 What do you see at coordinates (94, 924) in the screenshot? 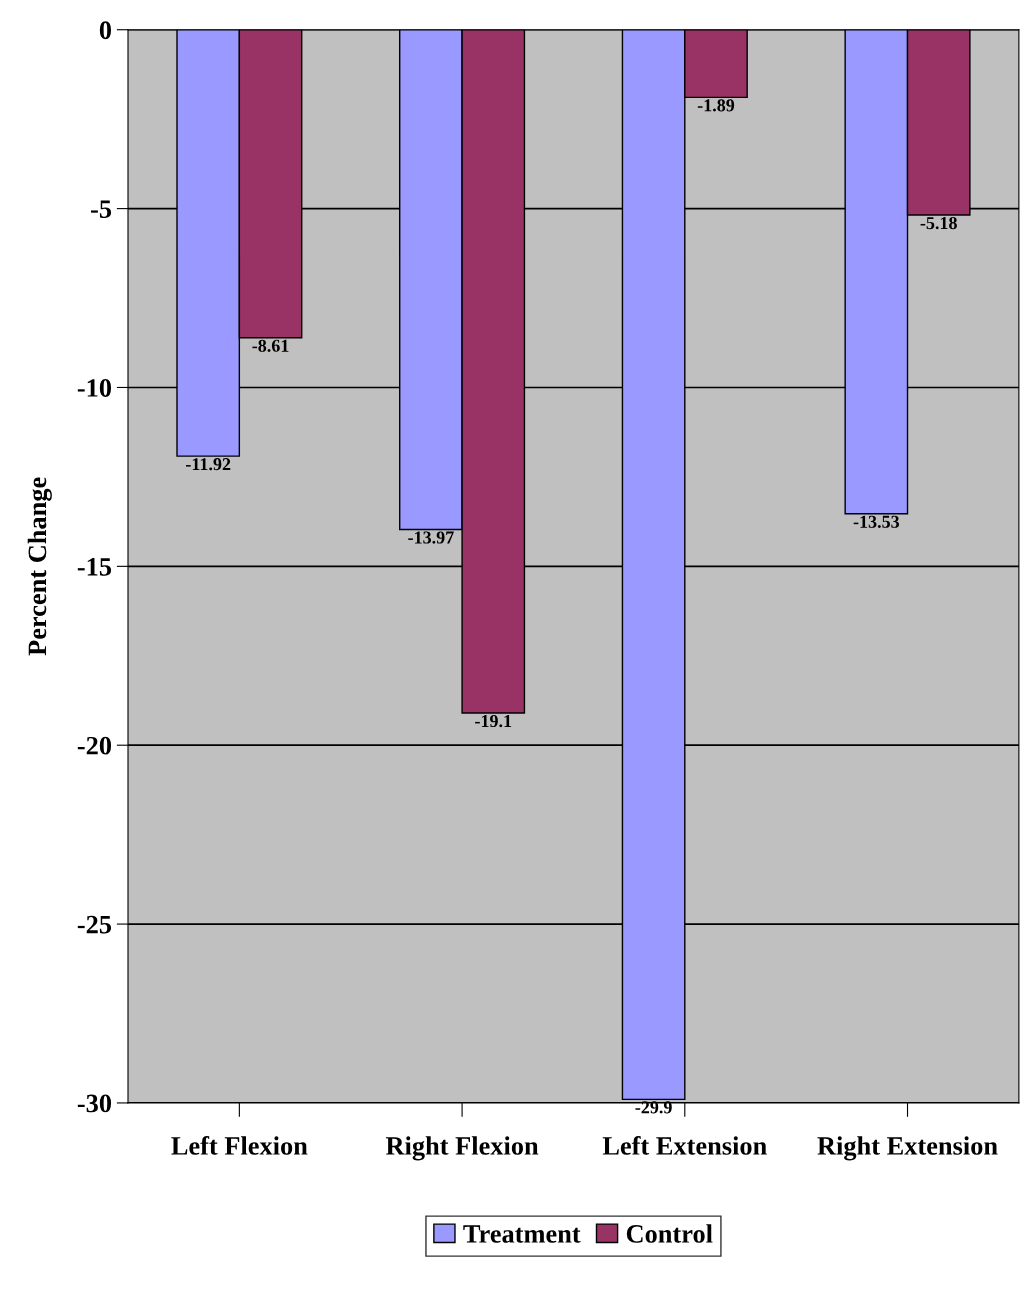
I see `y-tick-label: -25` at bounding box center [94, 924].